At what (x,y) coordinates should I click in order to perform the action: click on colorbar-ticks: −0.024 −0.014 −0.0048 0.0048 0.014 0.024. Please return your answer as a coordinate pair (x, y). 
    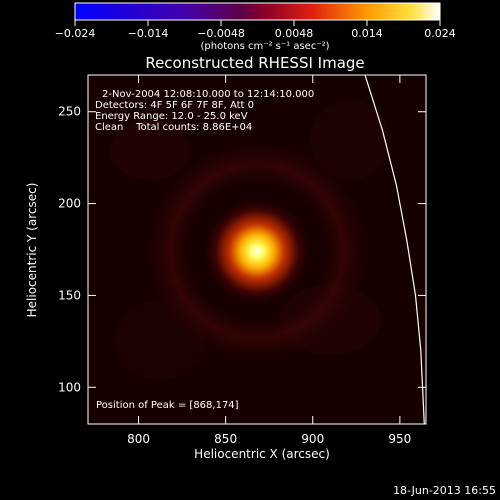
    Looking at the image, I should click on (255, 30).